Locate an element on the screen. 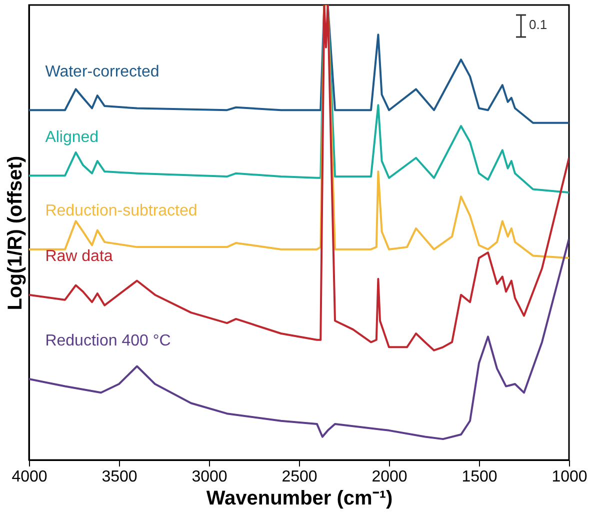  x-tick-label: 2500 is located at coordinates (300, 477).